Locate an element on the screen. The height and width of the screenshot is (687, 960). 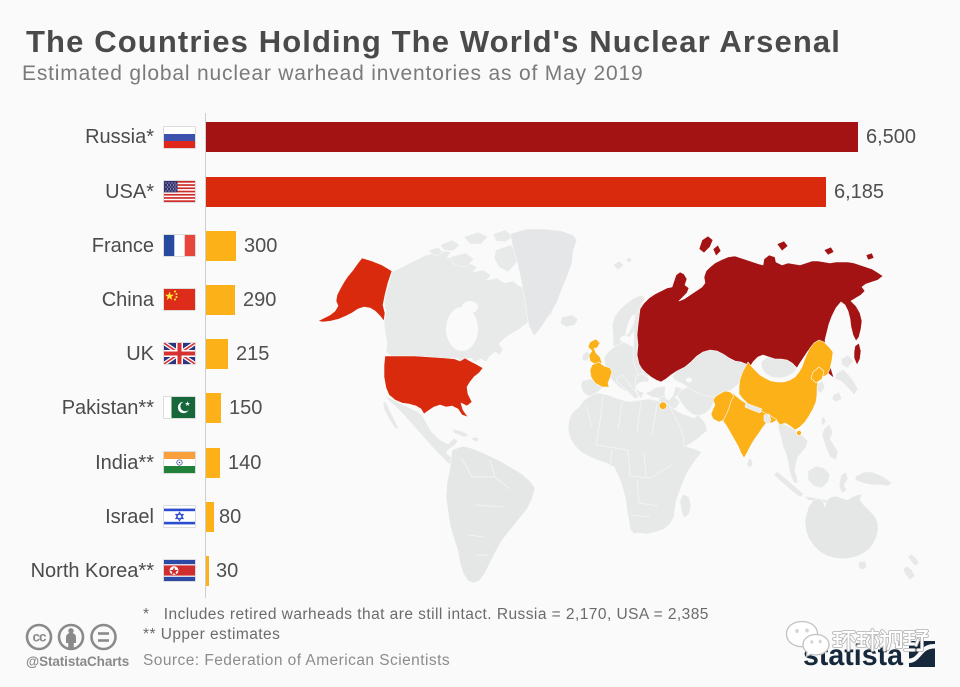
svg-text: cc is located at coordinates (39, 637).